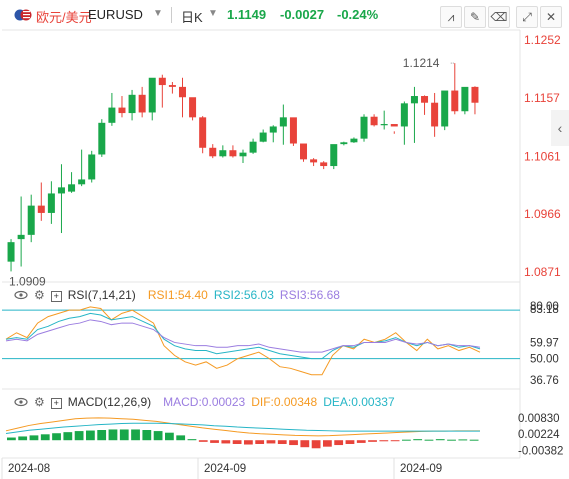  What do you see at coordinates (542, 272) in the screenshot?
I see `price-tick-label: 1.0871` at bounding box center [542, 272].